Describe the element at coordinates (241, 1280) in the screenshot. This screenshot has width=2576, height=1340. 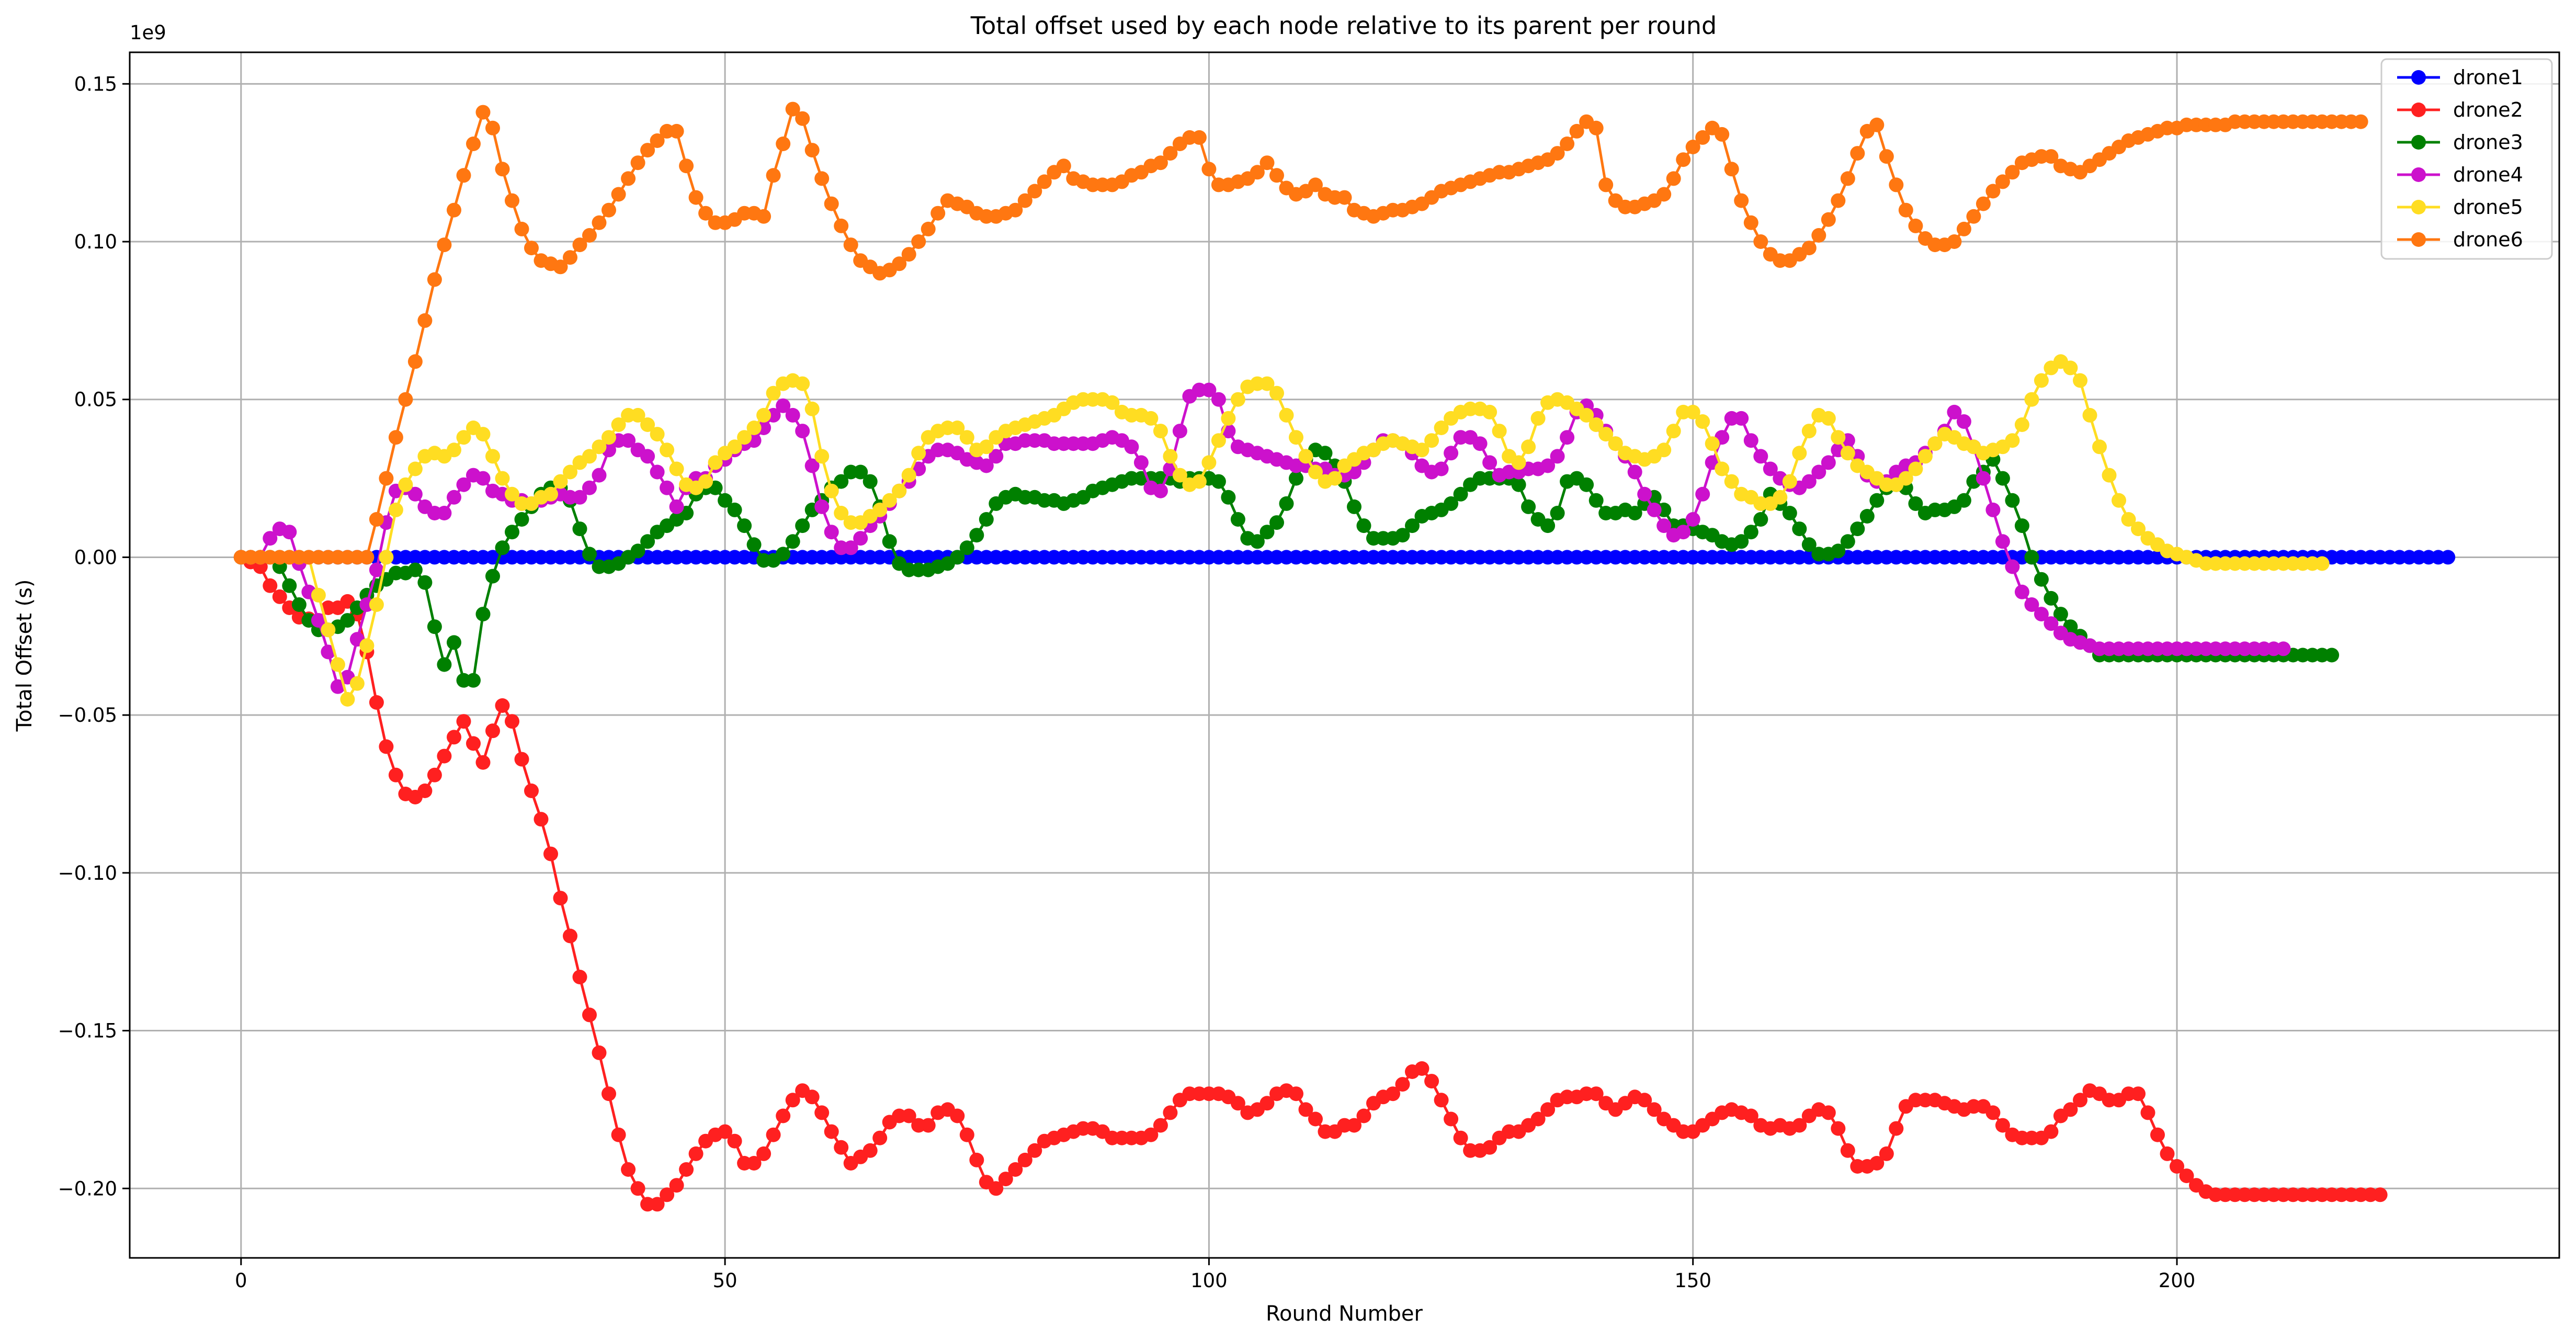
I see `x-tick-label: 0` at that location.